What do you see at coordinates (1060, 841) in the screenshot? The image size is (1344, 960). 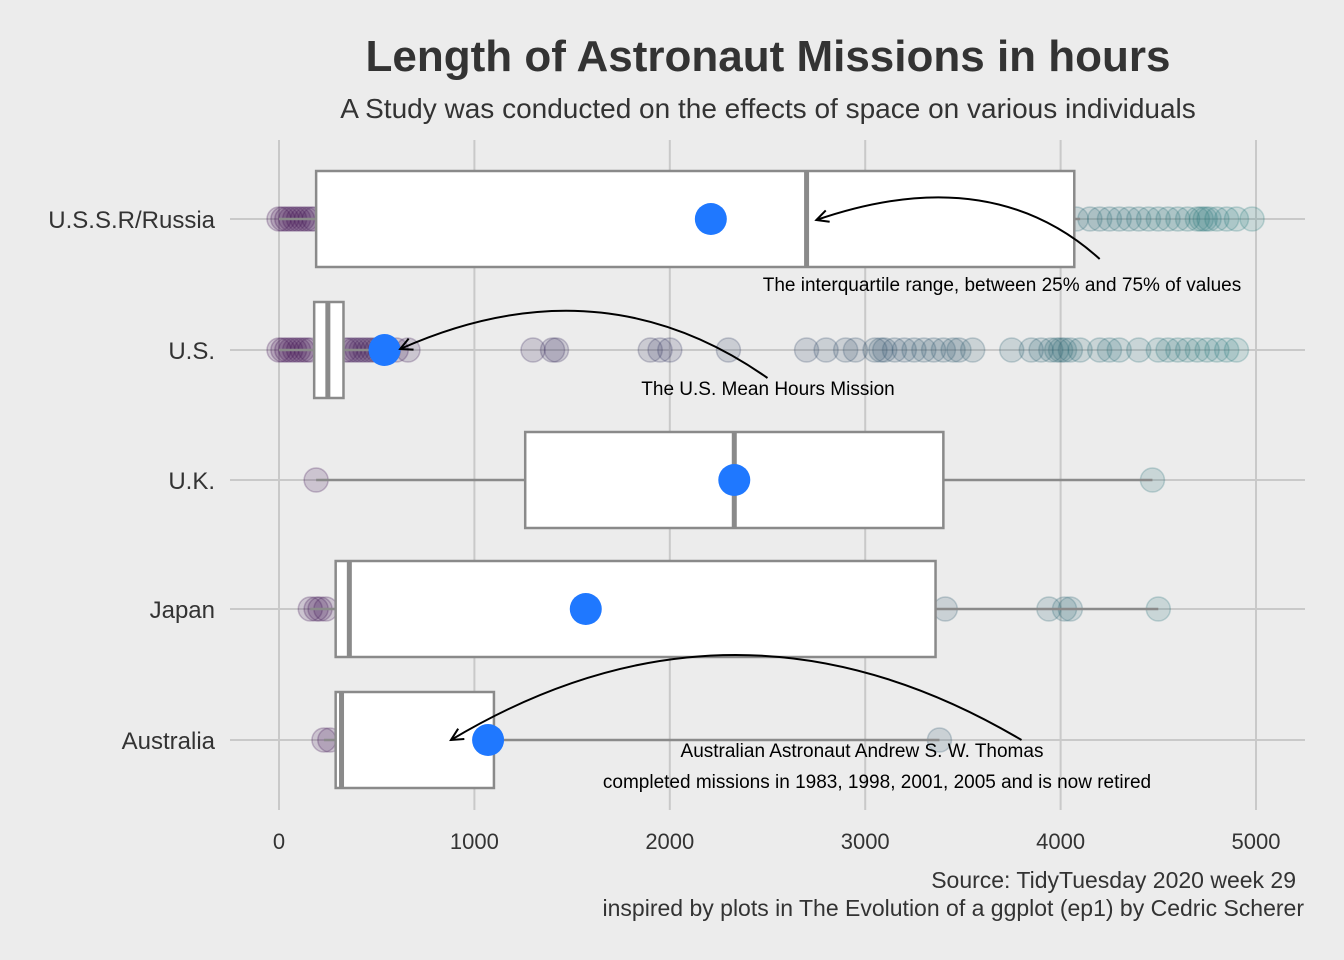 I see `x-tick-label: 4000` at bounding box center [1060, 841].